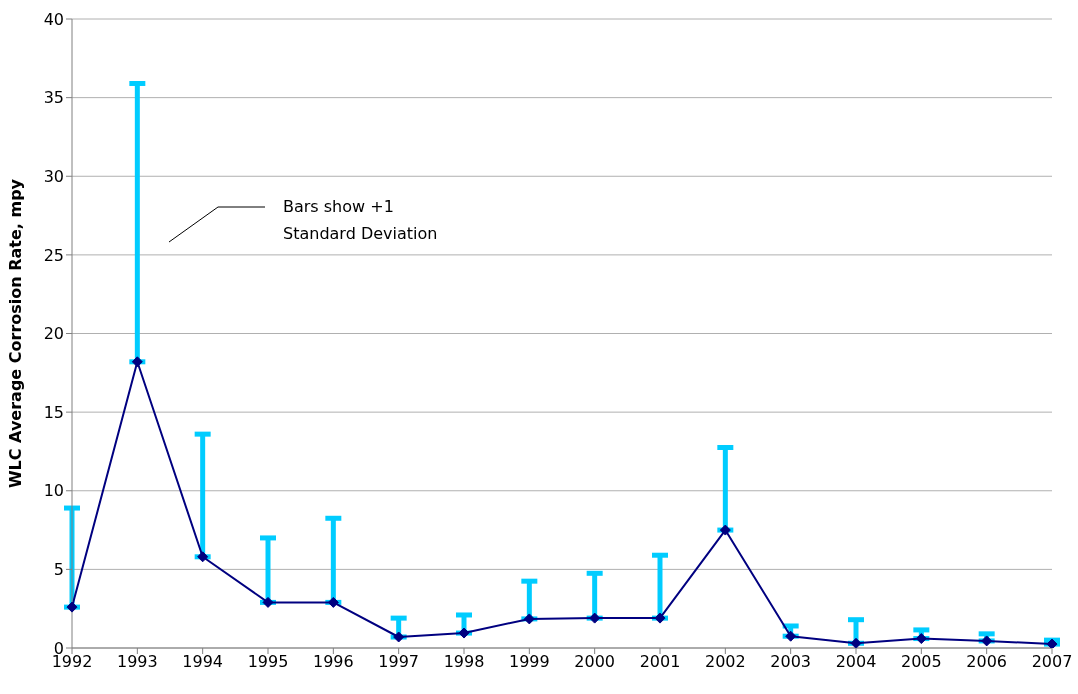  Describe the element at coordinates (987, 662) in the screenshot. I see `x-tick-label: 2006` at that location.